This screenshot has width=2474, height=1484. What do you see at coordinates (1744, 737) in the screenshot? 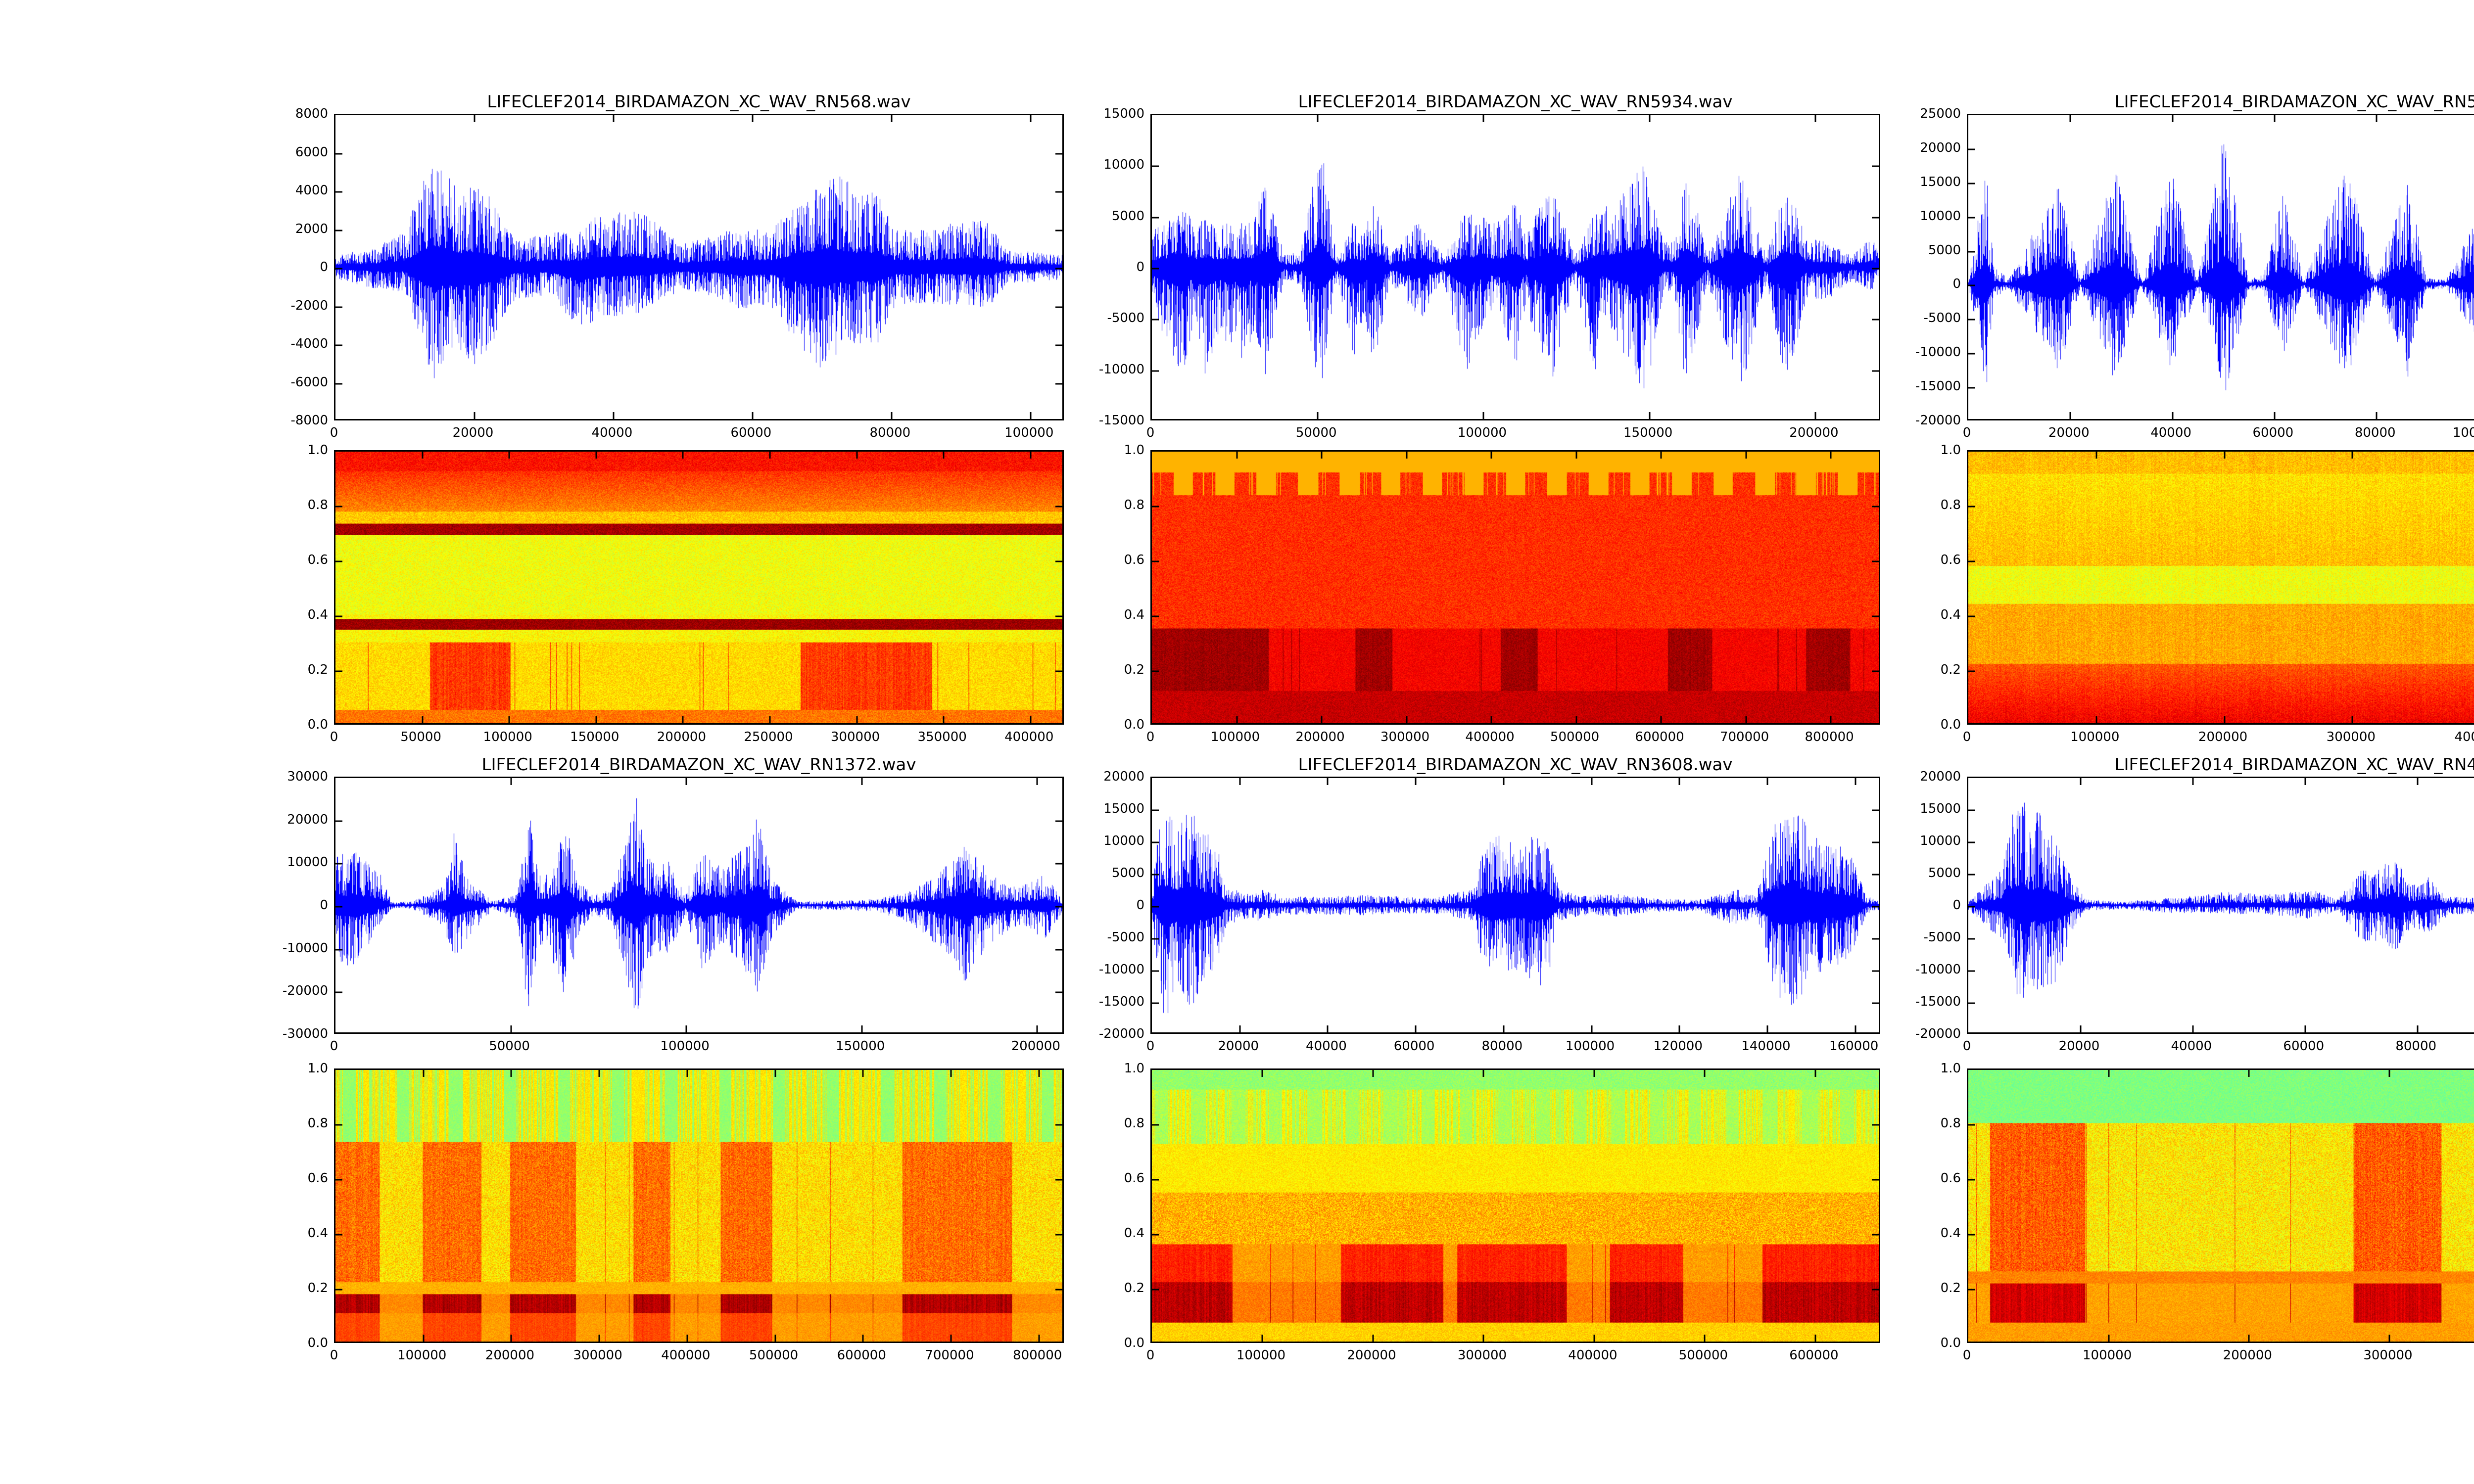
I see `x-axis-tick-label: 700000` at bounding box center [1744, 737].